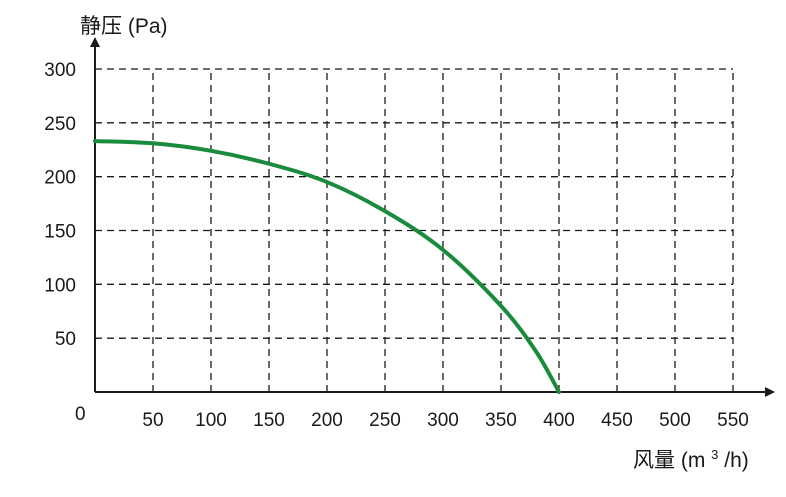  Describe the element at coordinates (501, 420) in the screenshot. I see `x-tick-label: 350` at that location.